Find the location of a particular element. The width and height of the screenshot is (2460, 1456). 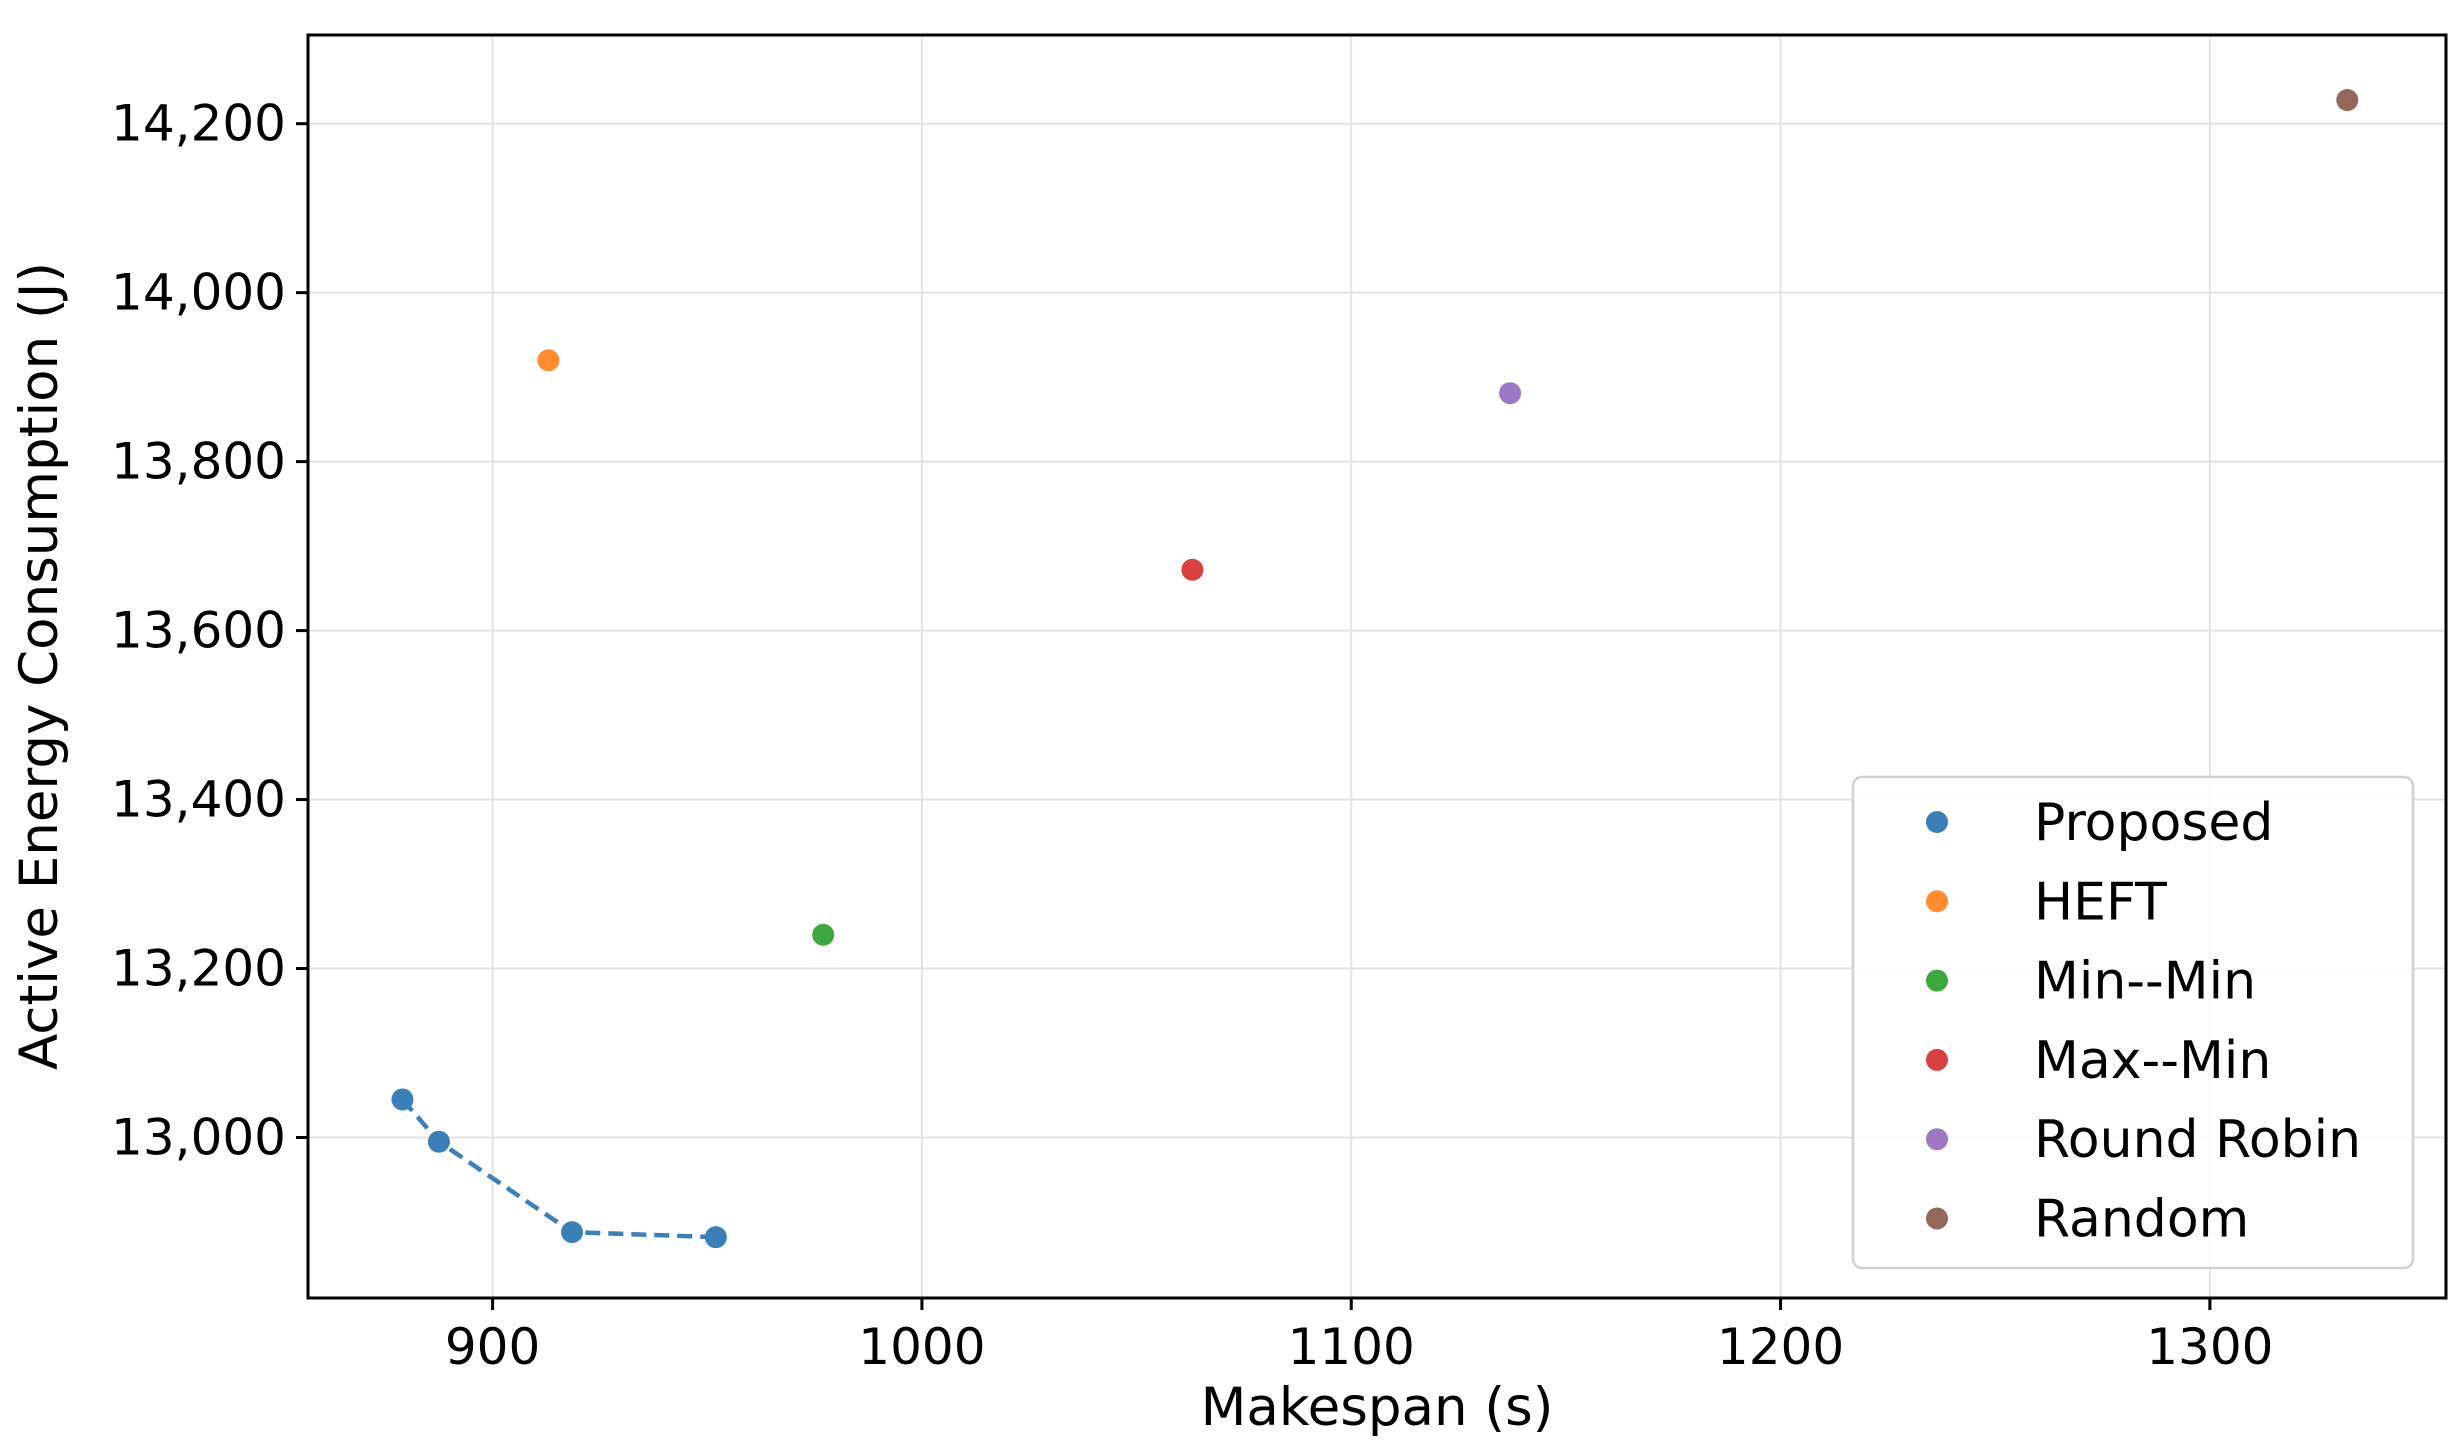

data-point-round-robin is located at coordinates (1510, 393).